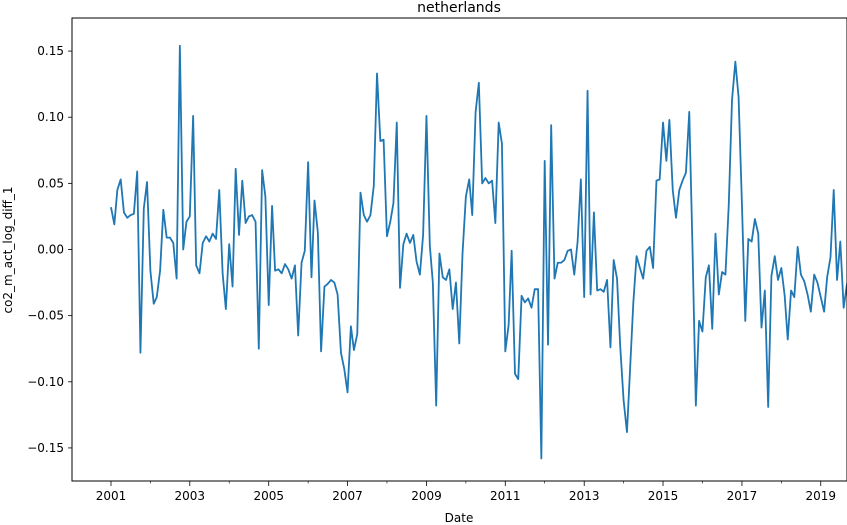 This screenshot has height=525, width=847. Describe the element at coordinates (584, 496) in the screenshot. I see `x-tick-label: 2013` at that location.